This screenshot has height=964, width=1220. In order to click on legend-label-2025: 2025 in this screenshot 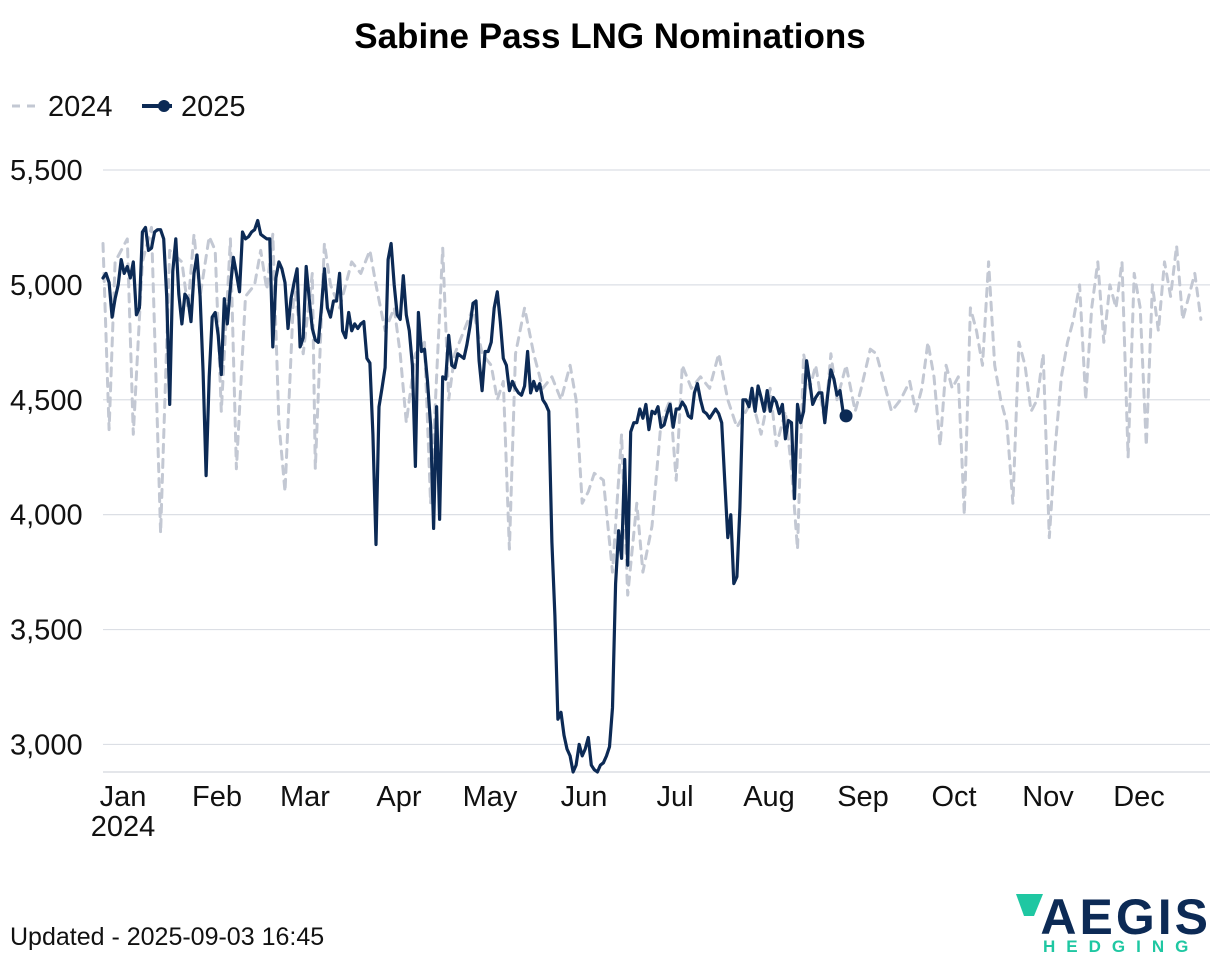, I will do `click(213, 107)`.